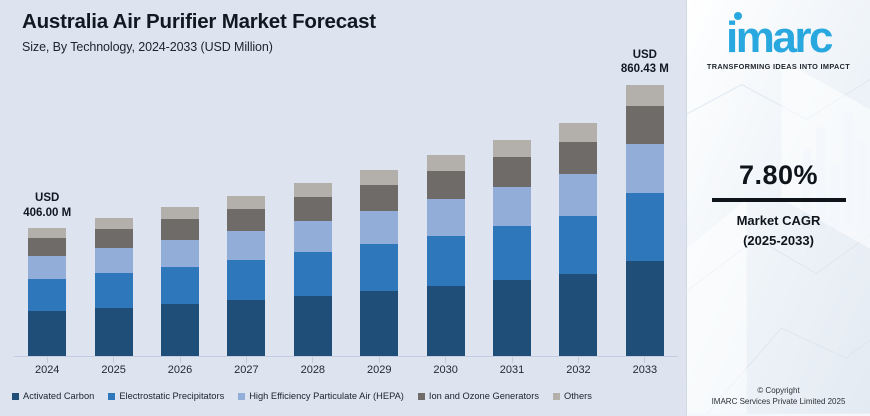 The width and height of the screenshot is (870, 416). I want to click on legend-label: Activated Carbon, so click(59, 396).